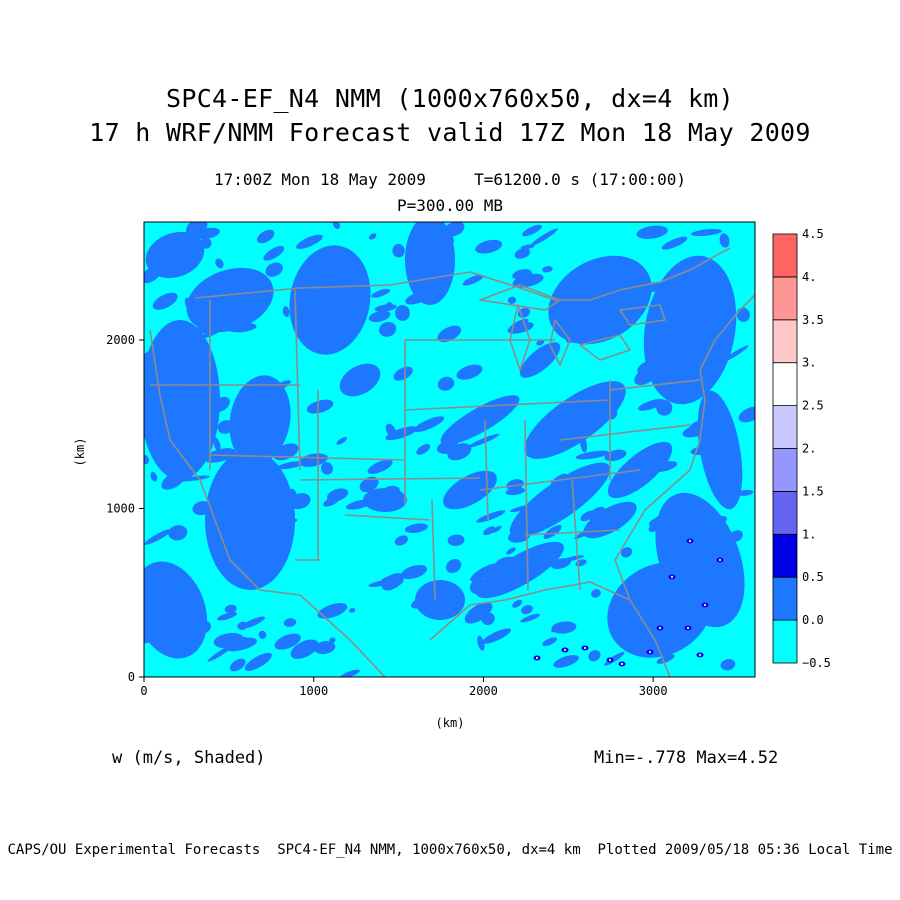  Describe the element at coordinates (131, 677) in the screenshot. I see `y-tick-label: 0` at that location.